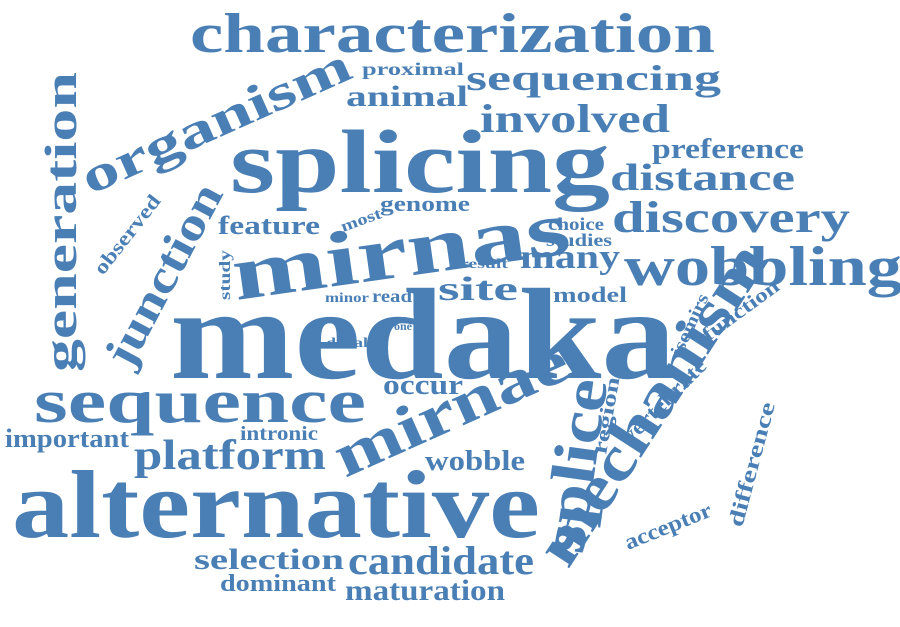 Image resolution: width=900 pixels, height=627 pixels. What do you see at coordinates (392, 296) in the screenshot?
I see `word-read: read` at bounding box center [392, 296].